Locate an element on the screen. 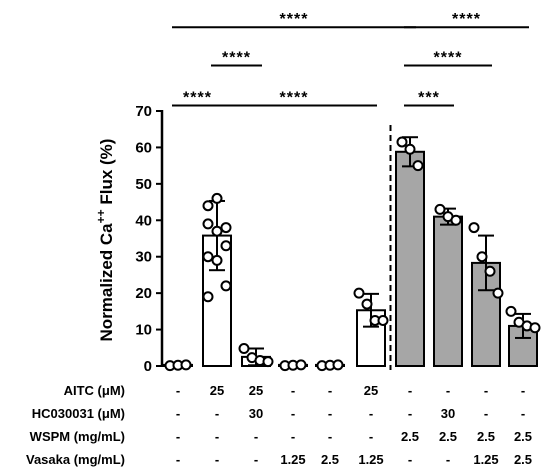 The image size is (550, 469). svg-text: Normalized Ca++ Flux (%) is located at coordinates (105, 240).